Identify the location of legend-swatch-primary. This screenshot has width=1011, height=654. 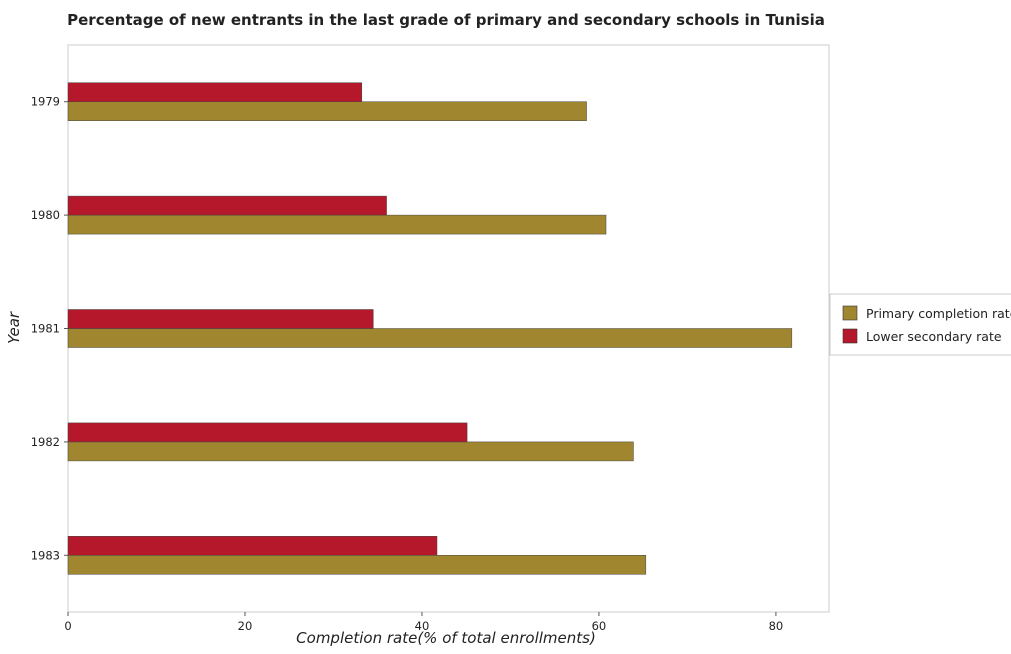
(850, 313).